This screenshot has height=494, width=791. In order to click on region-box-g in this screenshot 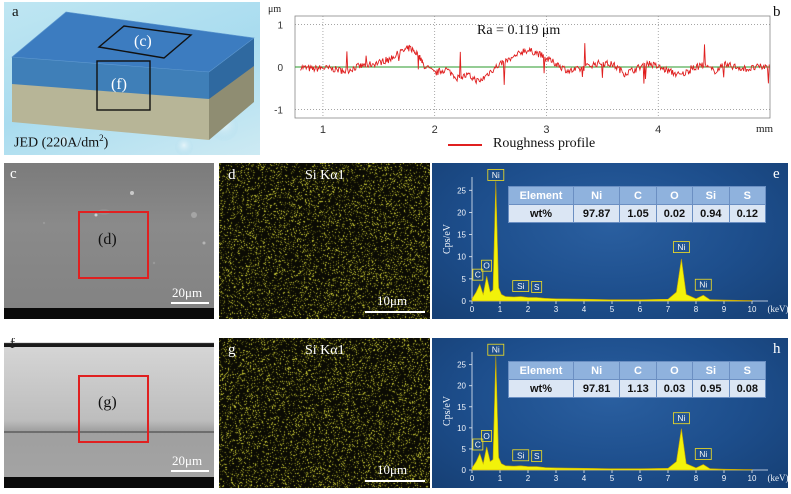, I will do `click(113, 409)`.